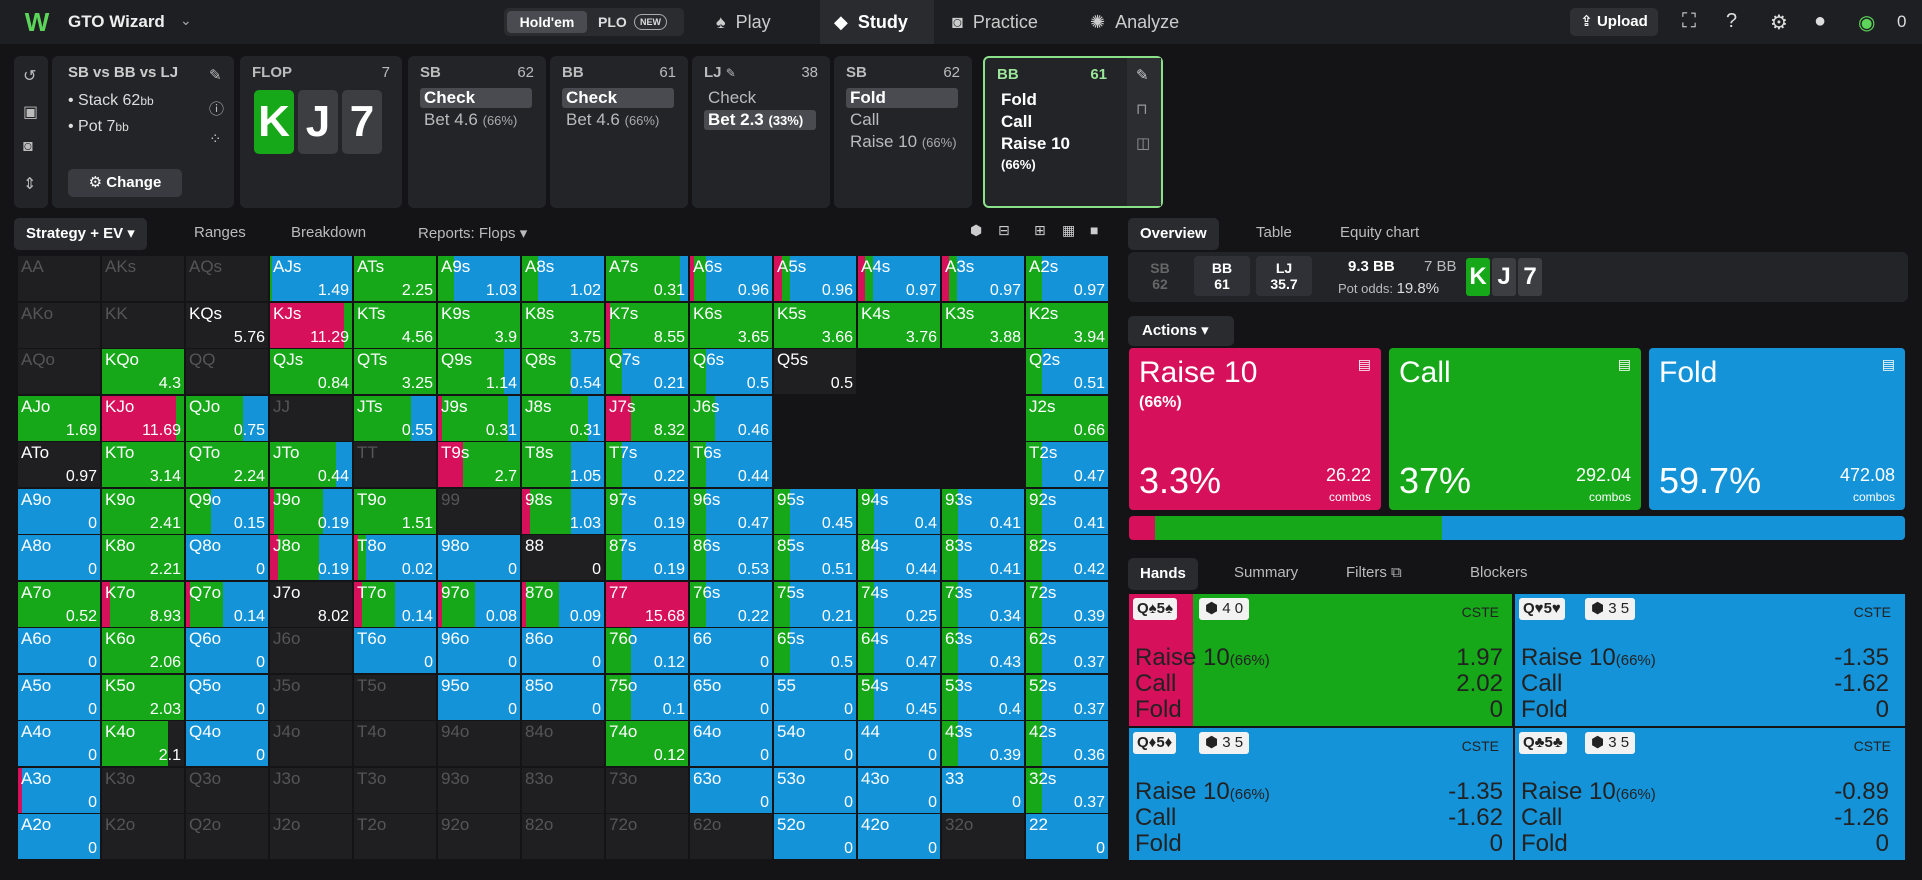 The image size is (1922, 880). I want to click on hand-cell: J9s 0.31, so click(479, 418).